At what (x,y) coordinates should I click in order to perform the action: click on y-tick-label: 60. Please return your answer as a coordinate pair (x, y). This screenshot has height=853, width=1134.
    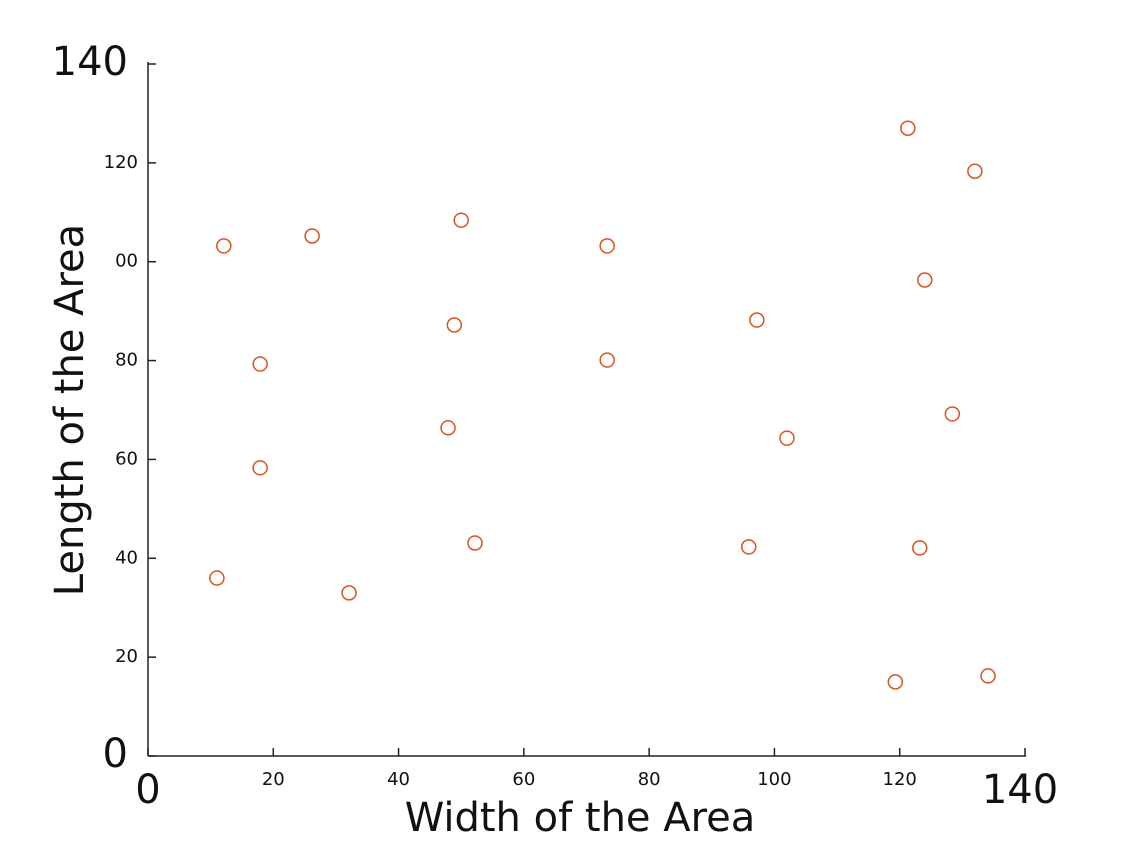
    Looking at the image, I should click on (126, 458).